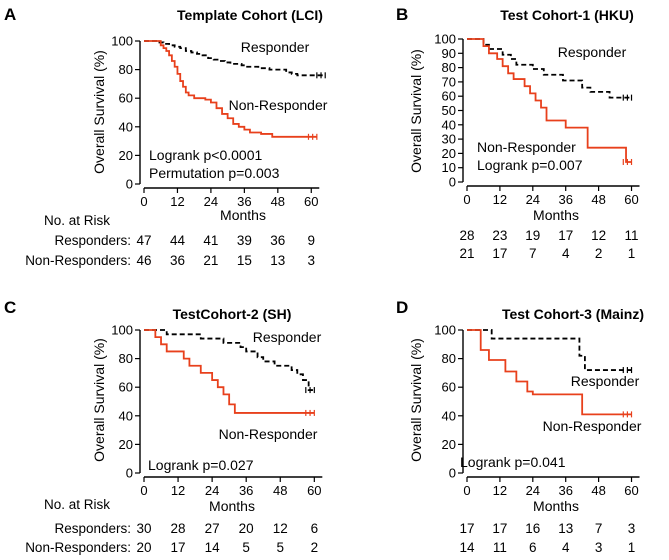 The image size is (669, 560). Describe the element at coordinates (598, 235) in the screenshot. I see `panel-b-risk-value: 12` at that location.